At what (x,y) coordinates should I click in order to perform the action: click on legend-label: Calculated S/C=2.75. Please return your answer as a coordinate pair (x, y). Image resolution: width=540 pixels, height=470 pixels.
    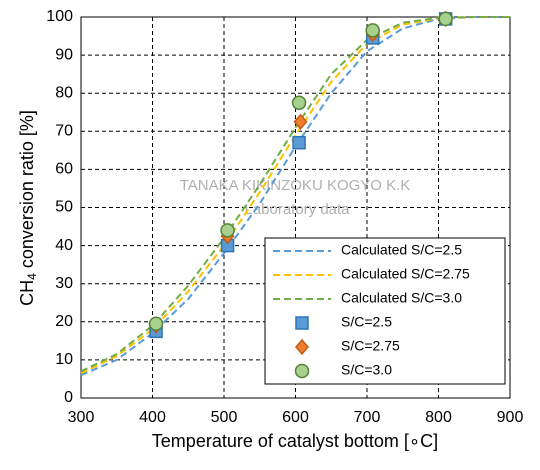
    Looking at the image, I should click on (405, 274).